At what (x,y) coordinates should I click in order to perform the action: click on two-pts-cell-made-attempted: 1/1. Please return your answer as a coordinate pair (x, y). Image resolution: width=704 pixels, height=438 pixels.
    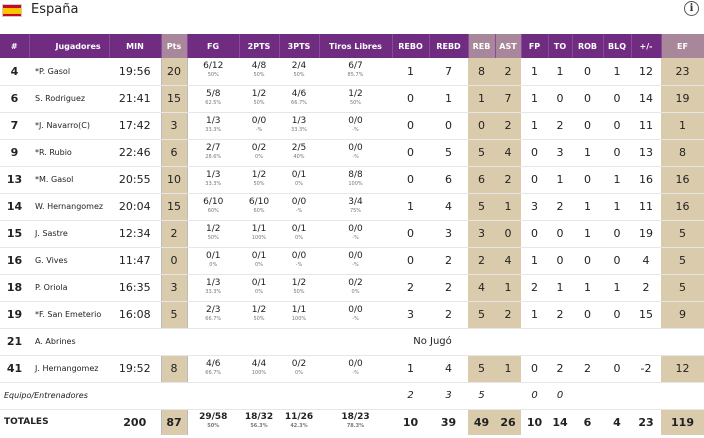
    Looking at the image, I should click on (259, 228).